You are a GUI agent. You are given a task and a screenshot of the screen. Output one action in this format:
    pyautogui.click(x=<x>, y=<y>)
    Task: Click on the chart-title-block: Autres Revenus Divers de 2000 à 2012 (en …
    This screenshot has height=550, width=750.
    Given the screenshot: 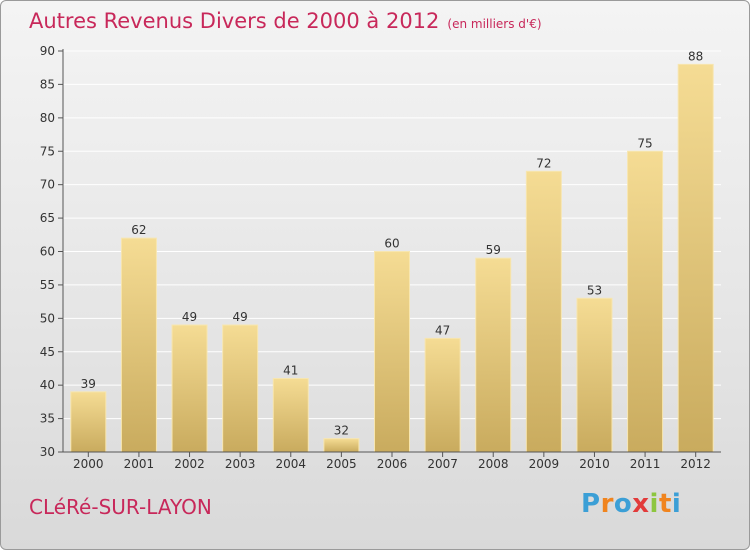 What is the action you would take?
    pyautogui.click(x=285, y=21)
    